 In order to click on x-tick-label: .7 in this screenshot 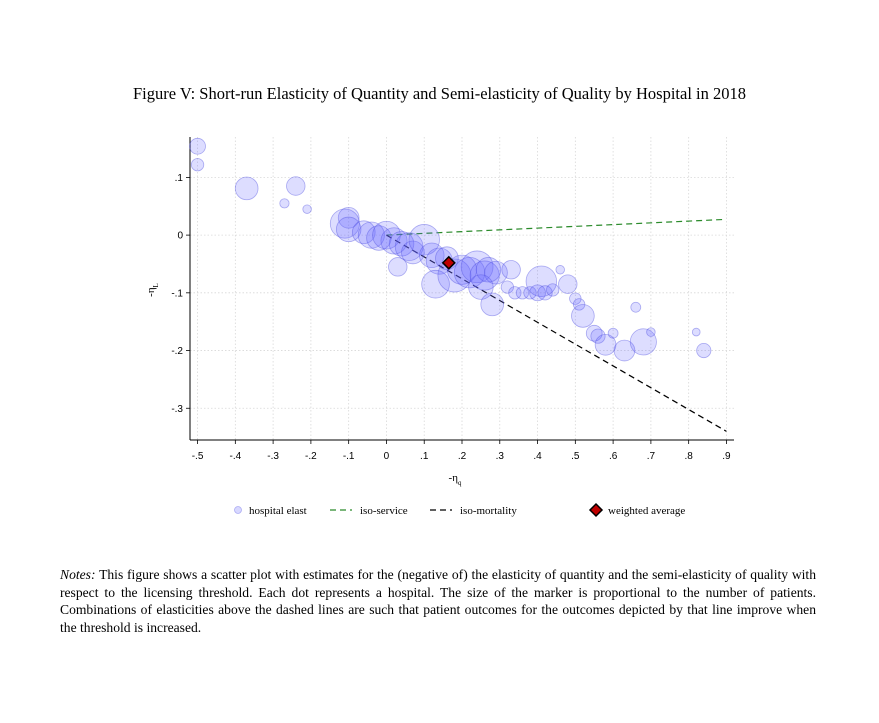, I will do `click(651, 456)`.